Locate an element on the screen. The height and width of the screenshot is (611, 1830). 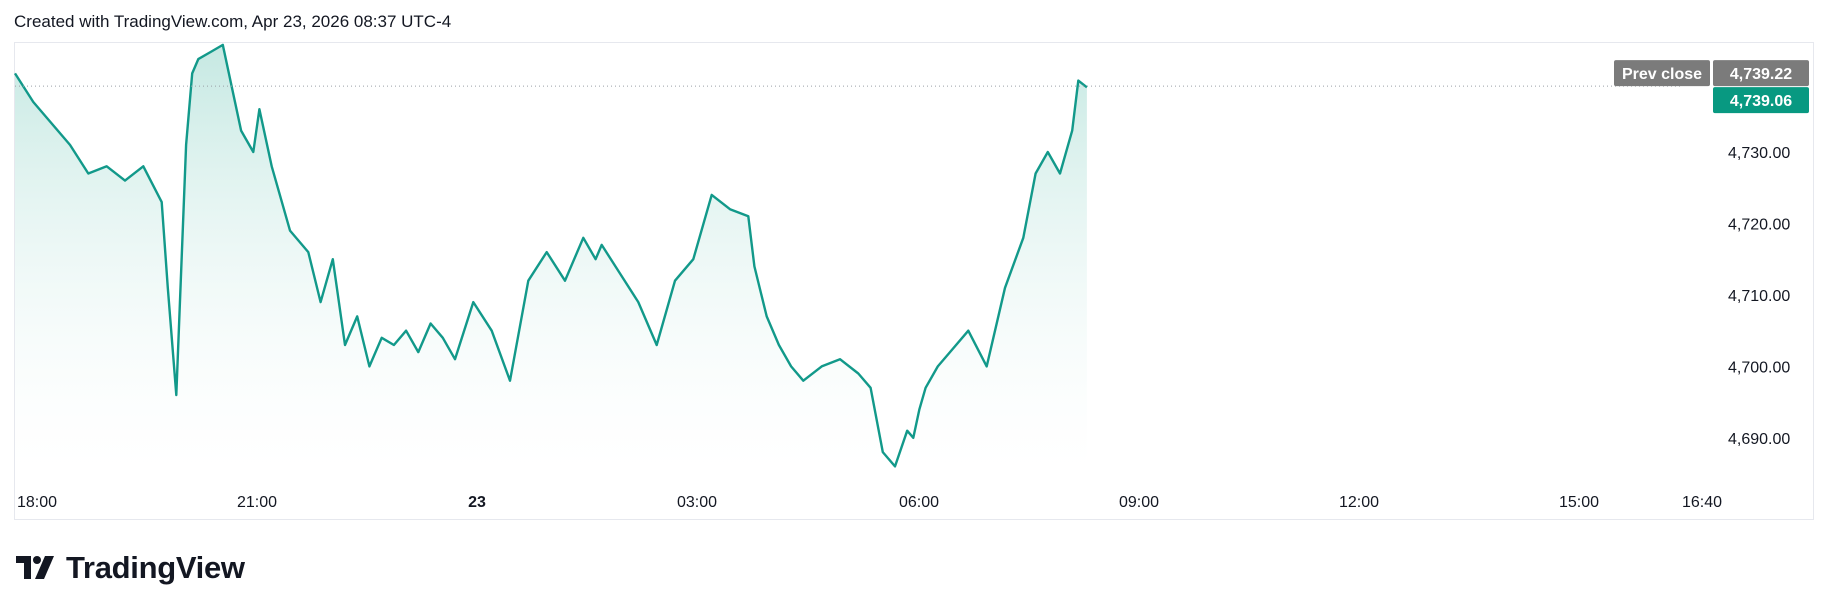
prev-close-badge is located at coordinates (1662, 73).